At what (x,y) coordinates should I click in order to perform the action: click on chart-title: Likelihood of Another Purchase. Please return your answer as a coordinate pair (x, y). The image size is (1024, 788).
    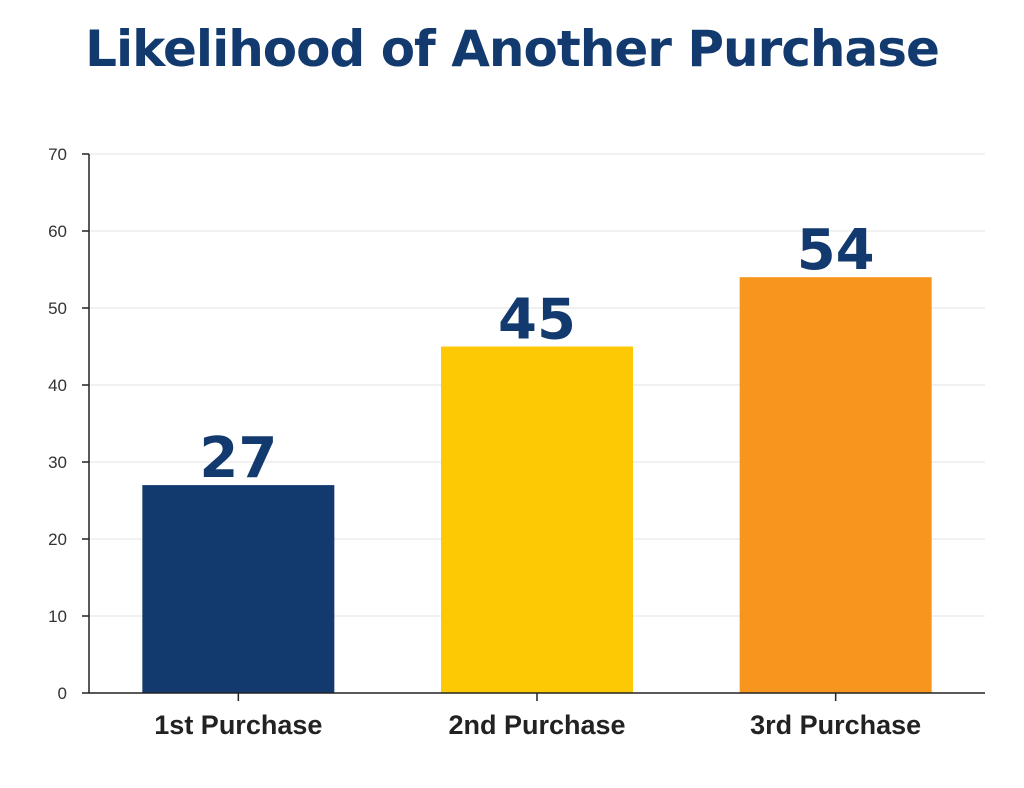
    Looking at the image, I should click on (512, 49).